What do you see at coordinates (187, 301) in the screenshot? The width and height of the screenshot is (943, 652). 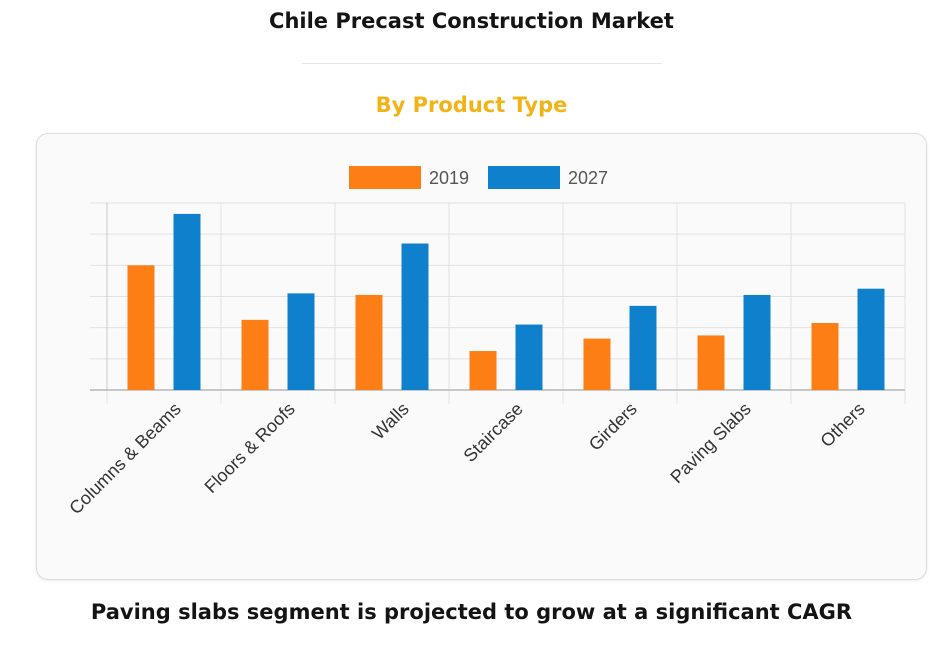 I see `bar-2027-columns-beams` at bounding box center [187, 301].